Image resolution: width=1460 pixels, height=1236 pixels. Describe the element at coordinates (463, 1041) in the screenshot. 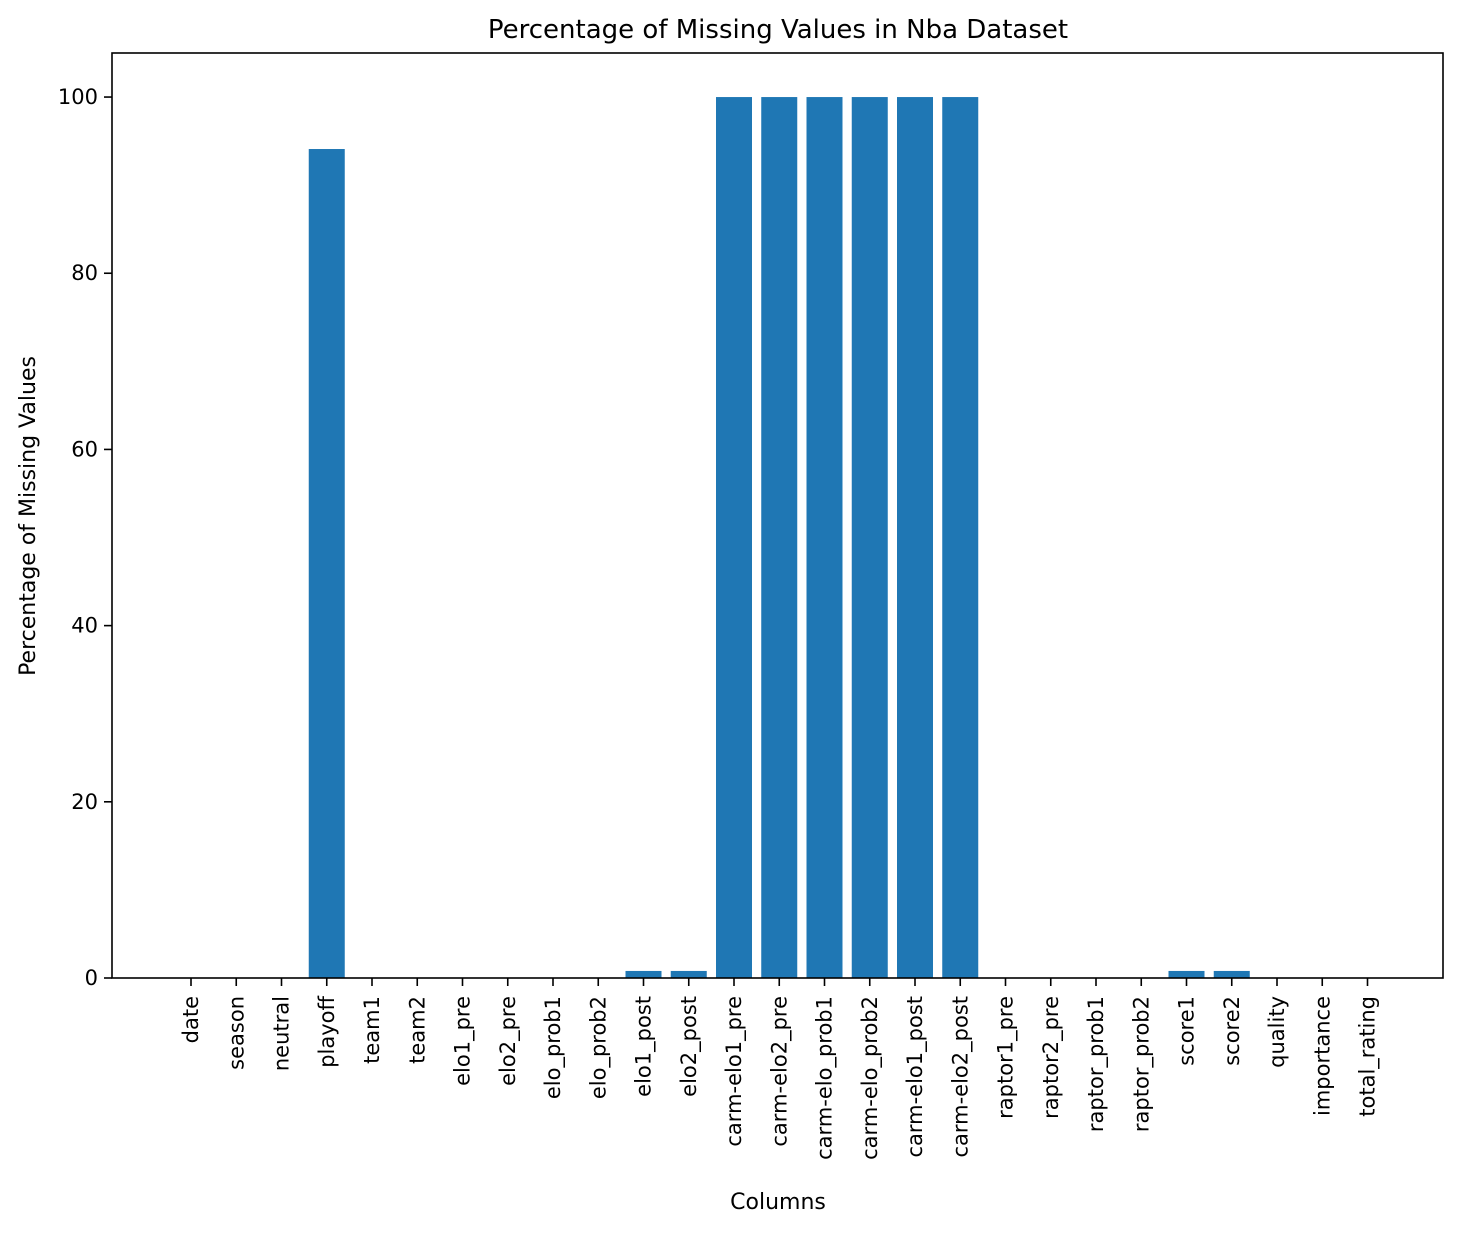

I see `x-tick-label: elo1_pre` at that location.